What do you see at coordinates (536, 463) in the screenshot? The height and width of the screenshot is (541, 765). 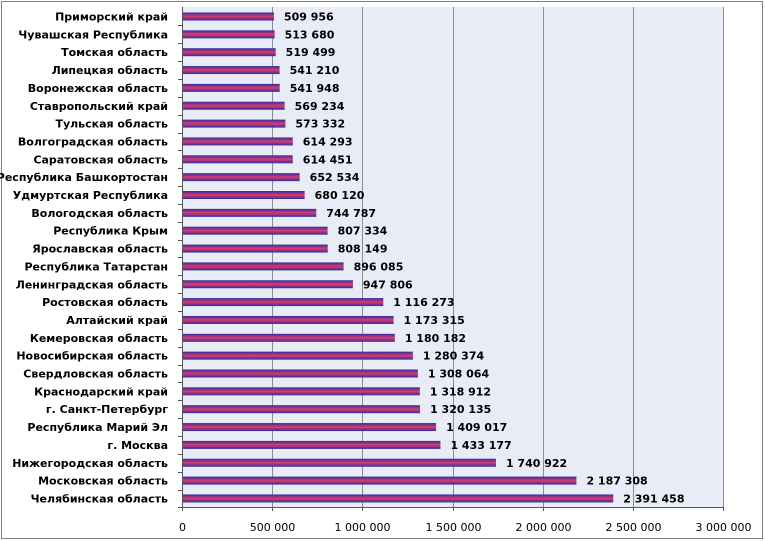 I see `data-label: 1 740 922` at bounding box center [536, 463].